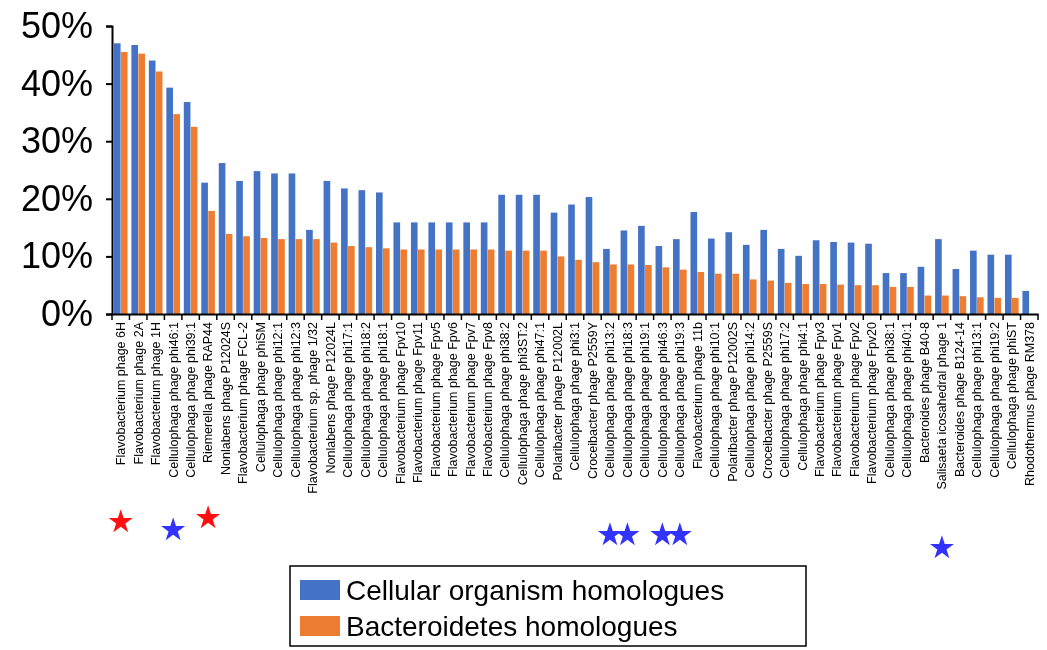 This screenshot has width=1047, height=650. Describe the element at coordinates (348, 399) in the screenshot. I see `x-tick-label: Cellulophaga phage phi17:1` at that location.